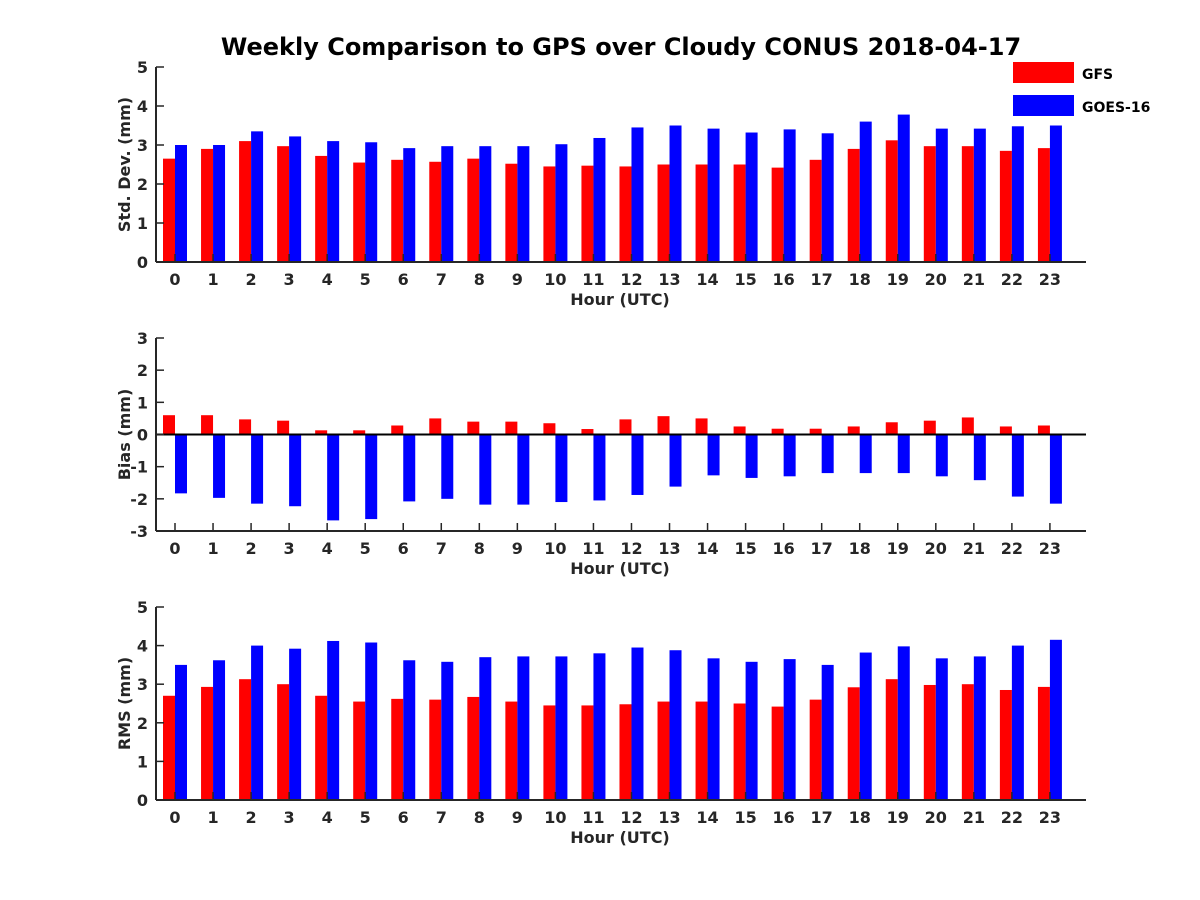 This screenshot has width=1200, height=900. What do you see at coordinates (936, 817) in the screenshot?
I see `x-tick-label: 20` at bounding box center [936, 817].